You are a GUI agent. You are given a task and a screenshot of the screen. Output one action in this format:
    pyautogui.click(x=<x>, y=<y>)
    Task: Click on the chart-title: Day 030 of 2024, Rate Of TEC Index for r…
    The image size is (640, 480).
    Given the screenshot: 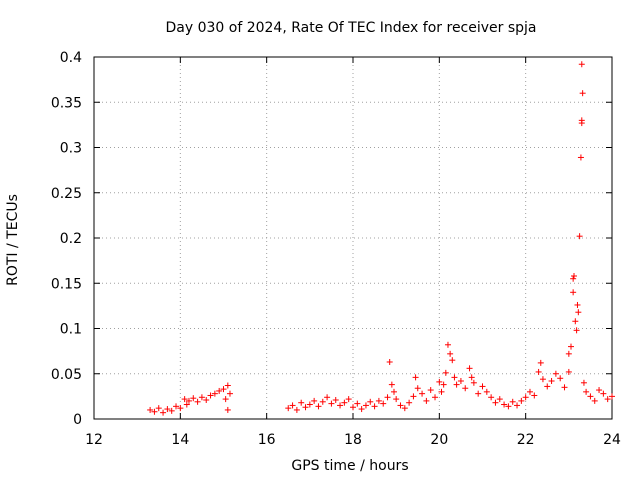 What is the action you would take?
    pyautogui.click(x=350, y=28)
    